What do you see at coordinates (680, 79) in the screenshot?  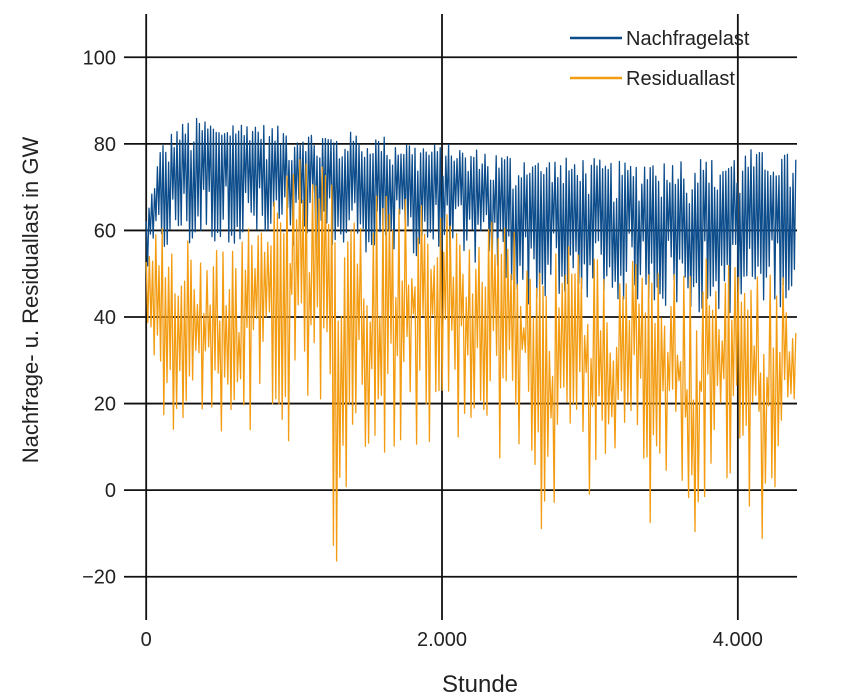 I see `legend-label: Residuallast` at bounding box center [680, 79].